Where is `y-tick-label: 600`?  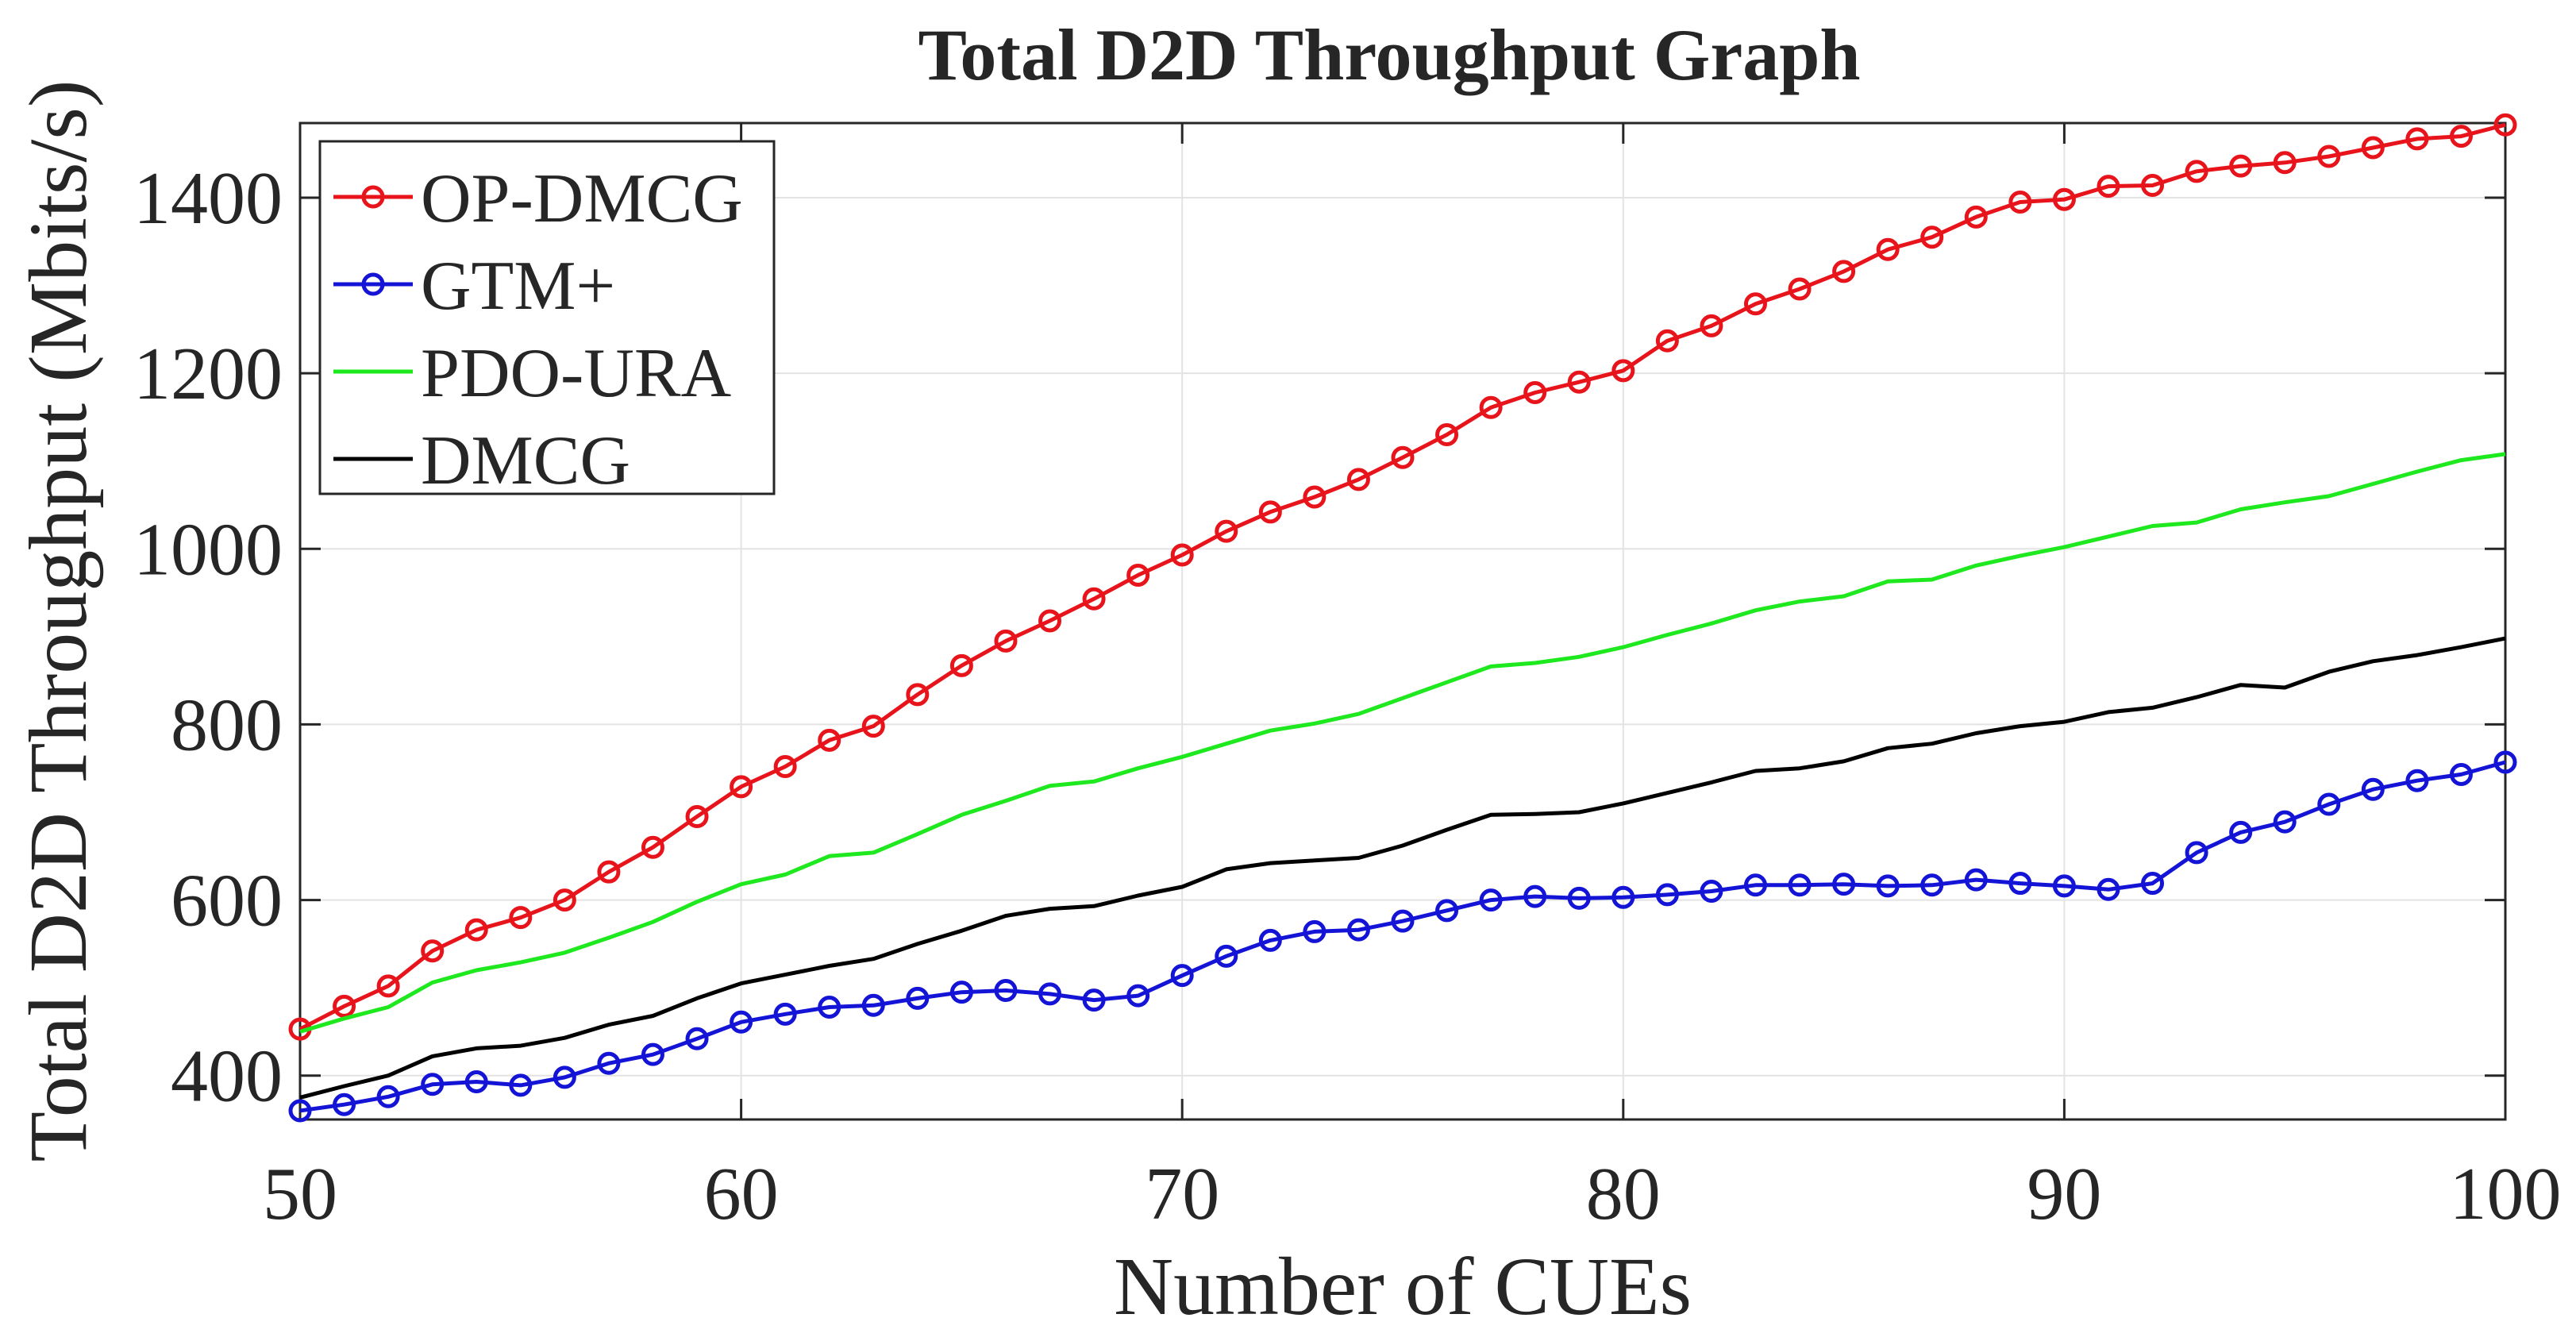
y-tick-label: 600 is located at coordinates (227, 901).